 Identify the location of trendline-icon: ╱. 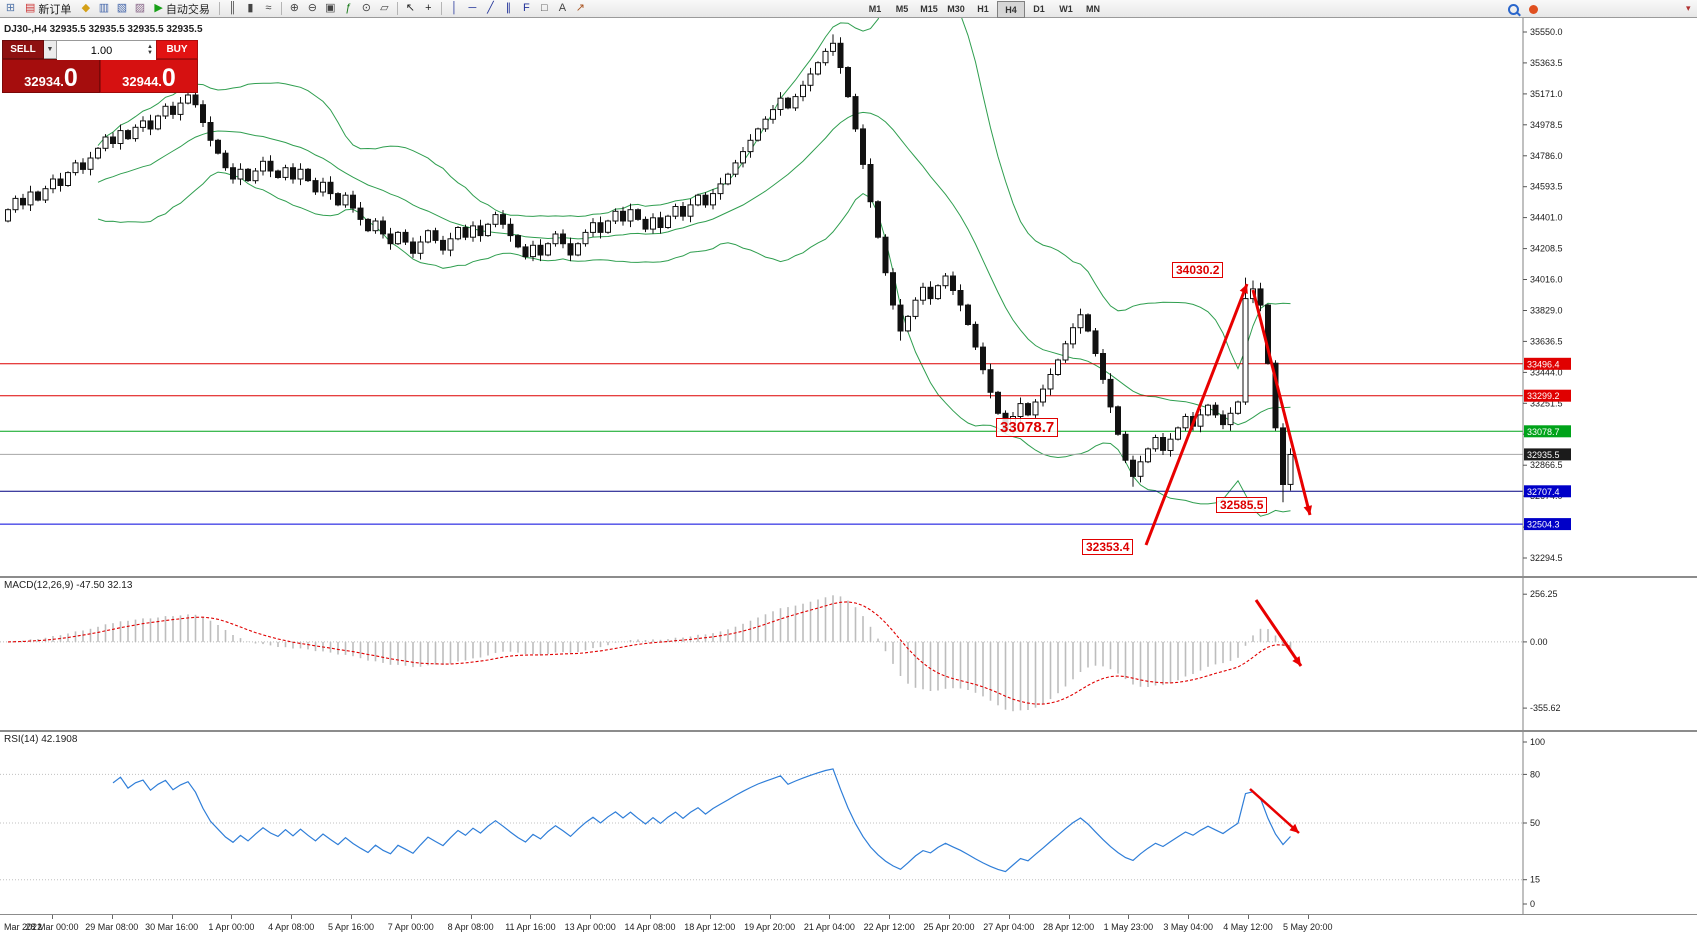
(490, 8).